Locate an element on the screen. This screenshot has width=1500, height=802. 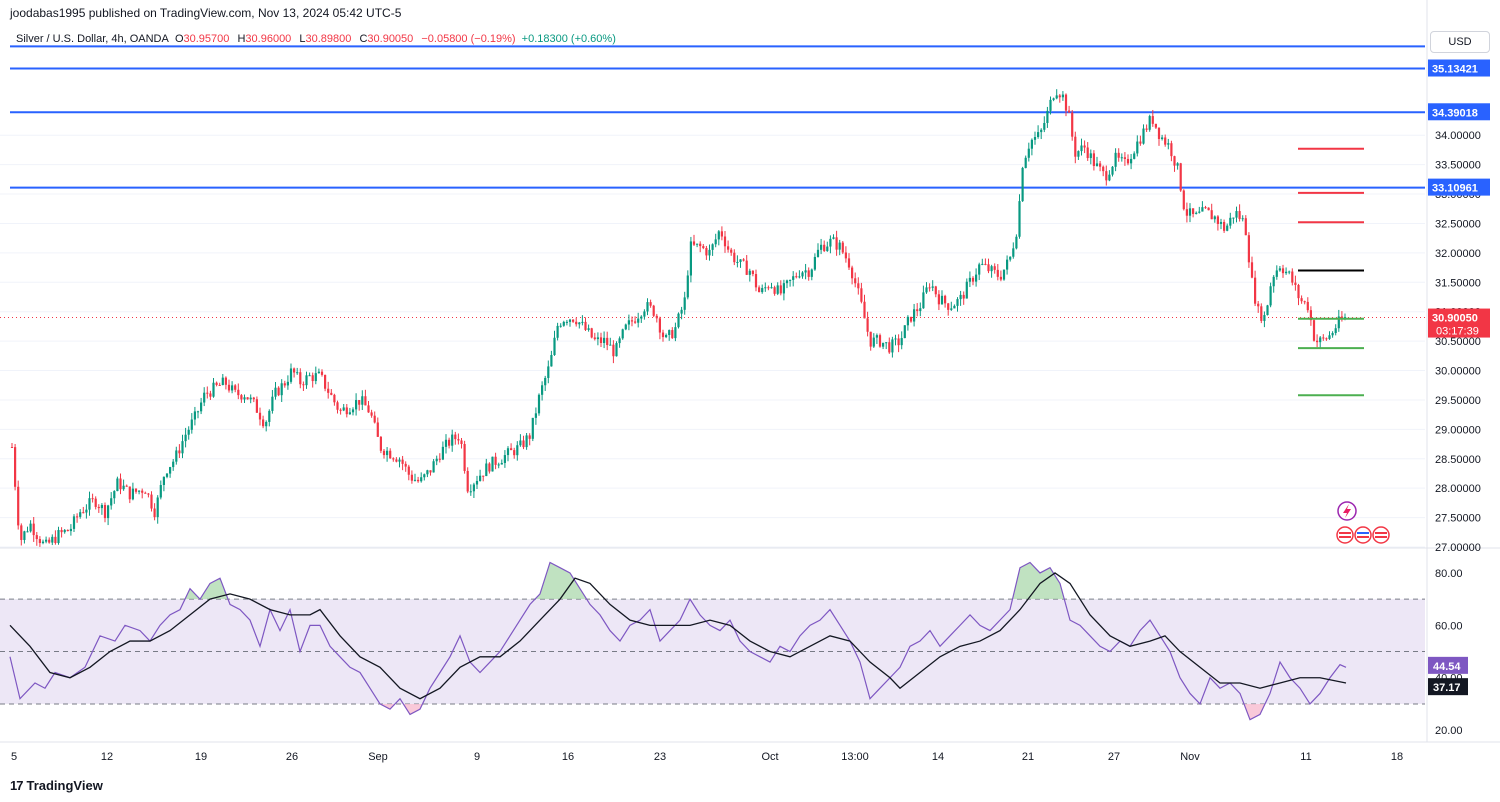
tradingview-logo-icon: 17 is located at coordinates (17, 785).